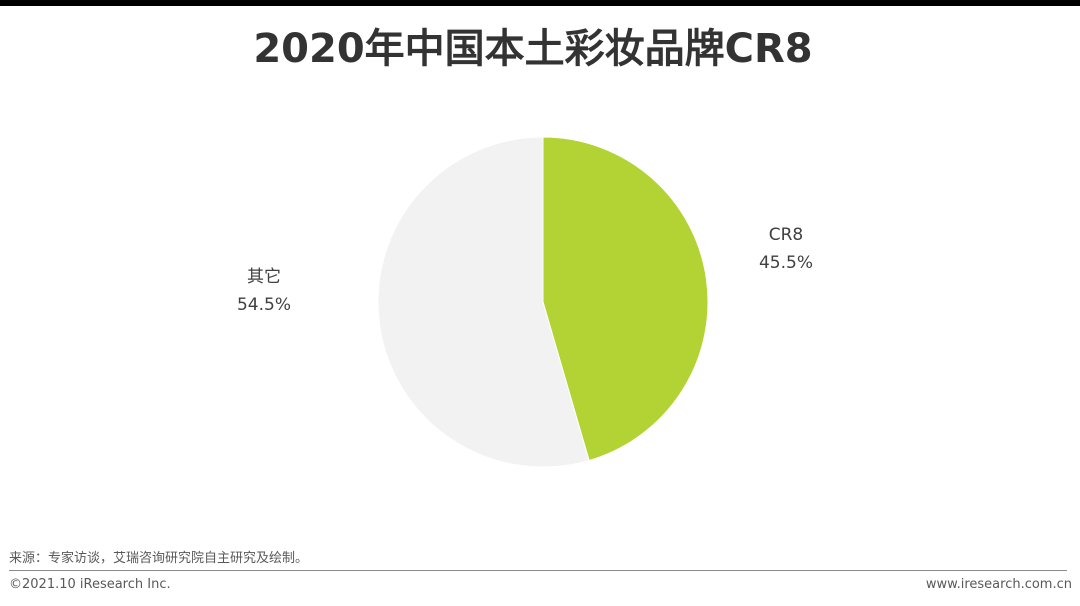  Describe the element at coordinates (786, 263) in the screenshot. I see `slice-label-cr8-value: 45.5%` at that location.